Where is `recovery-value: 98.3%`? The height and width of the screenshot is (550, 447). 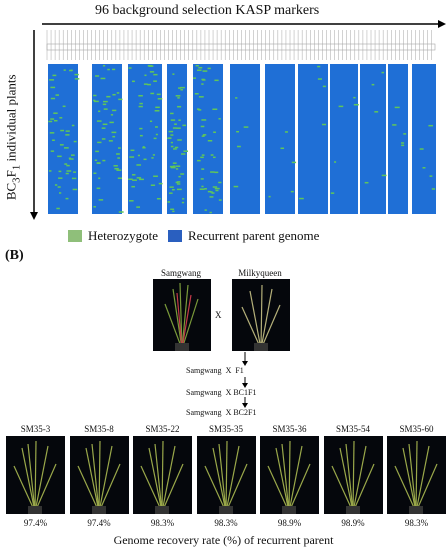
recovery-value: 98.3% is located at coordinates (162, 523).